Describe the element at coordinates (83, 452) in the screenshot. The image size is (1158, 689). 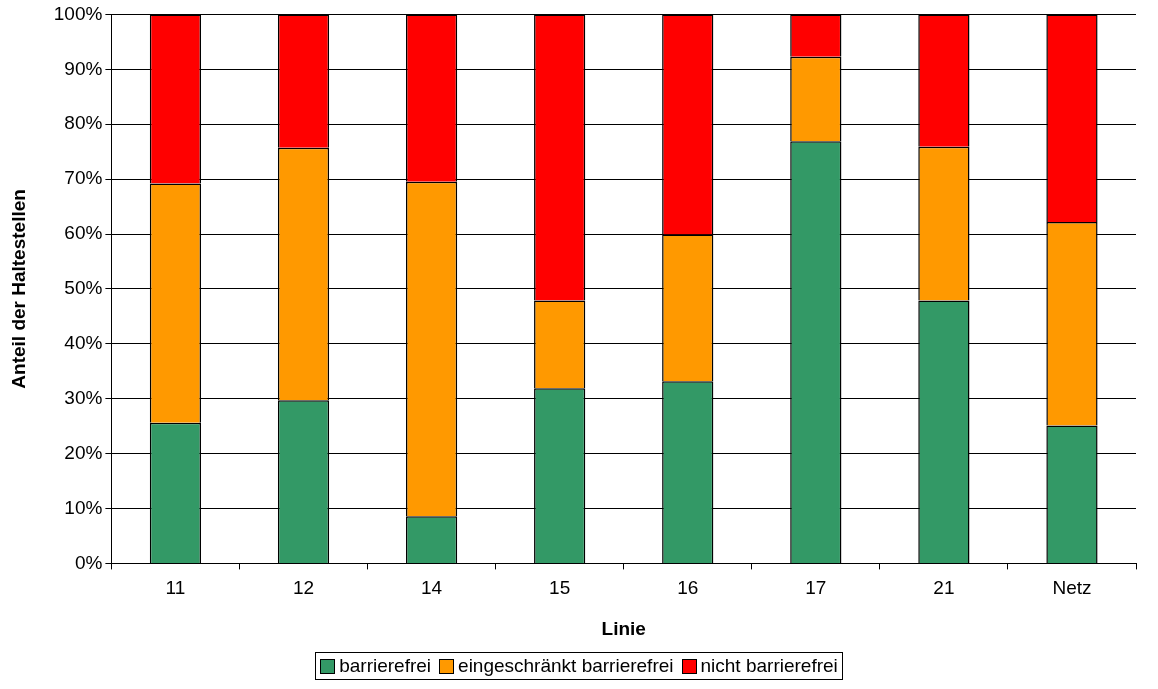
I see `y-tick-label: 20%` at that location.